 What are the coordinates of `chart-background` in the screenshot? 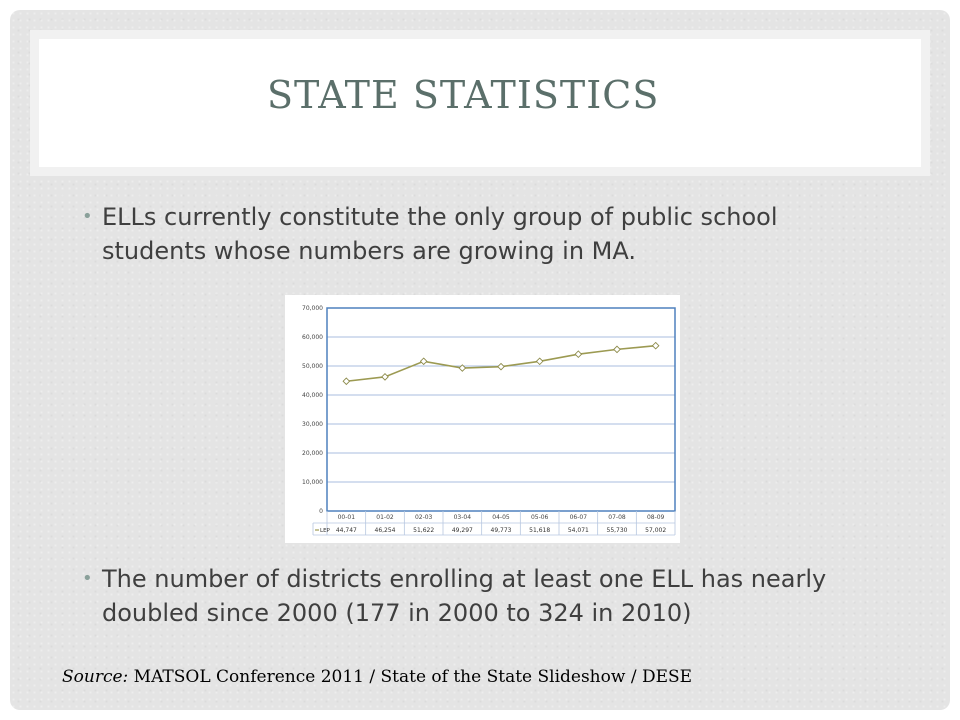 It's located at (482, 419).